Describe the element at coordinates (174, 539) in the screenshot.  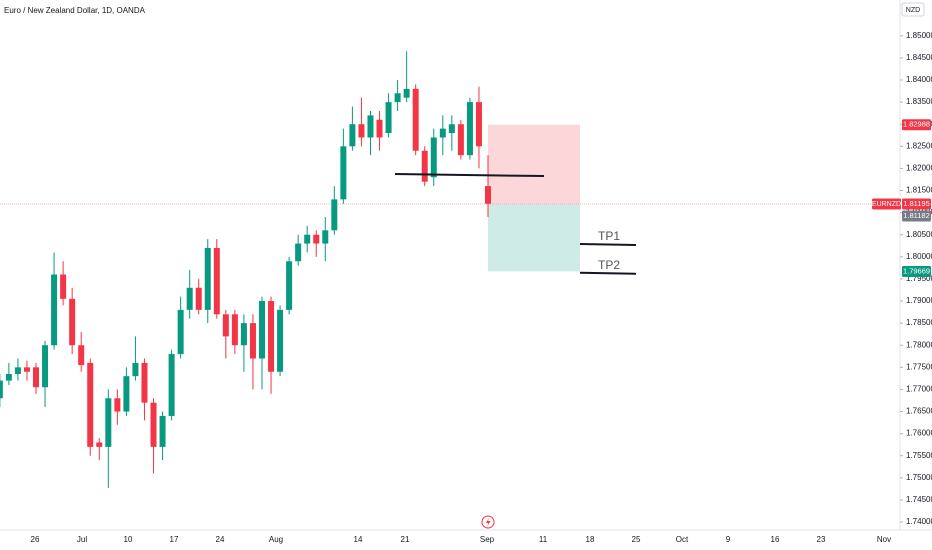
I see `time-tick-label: 17` at that location.